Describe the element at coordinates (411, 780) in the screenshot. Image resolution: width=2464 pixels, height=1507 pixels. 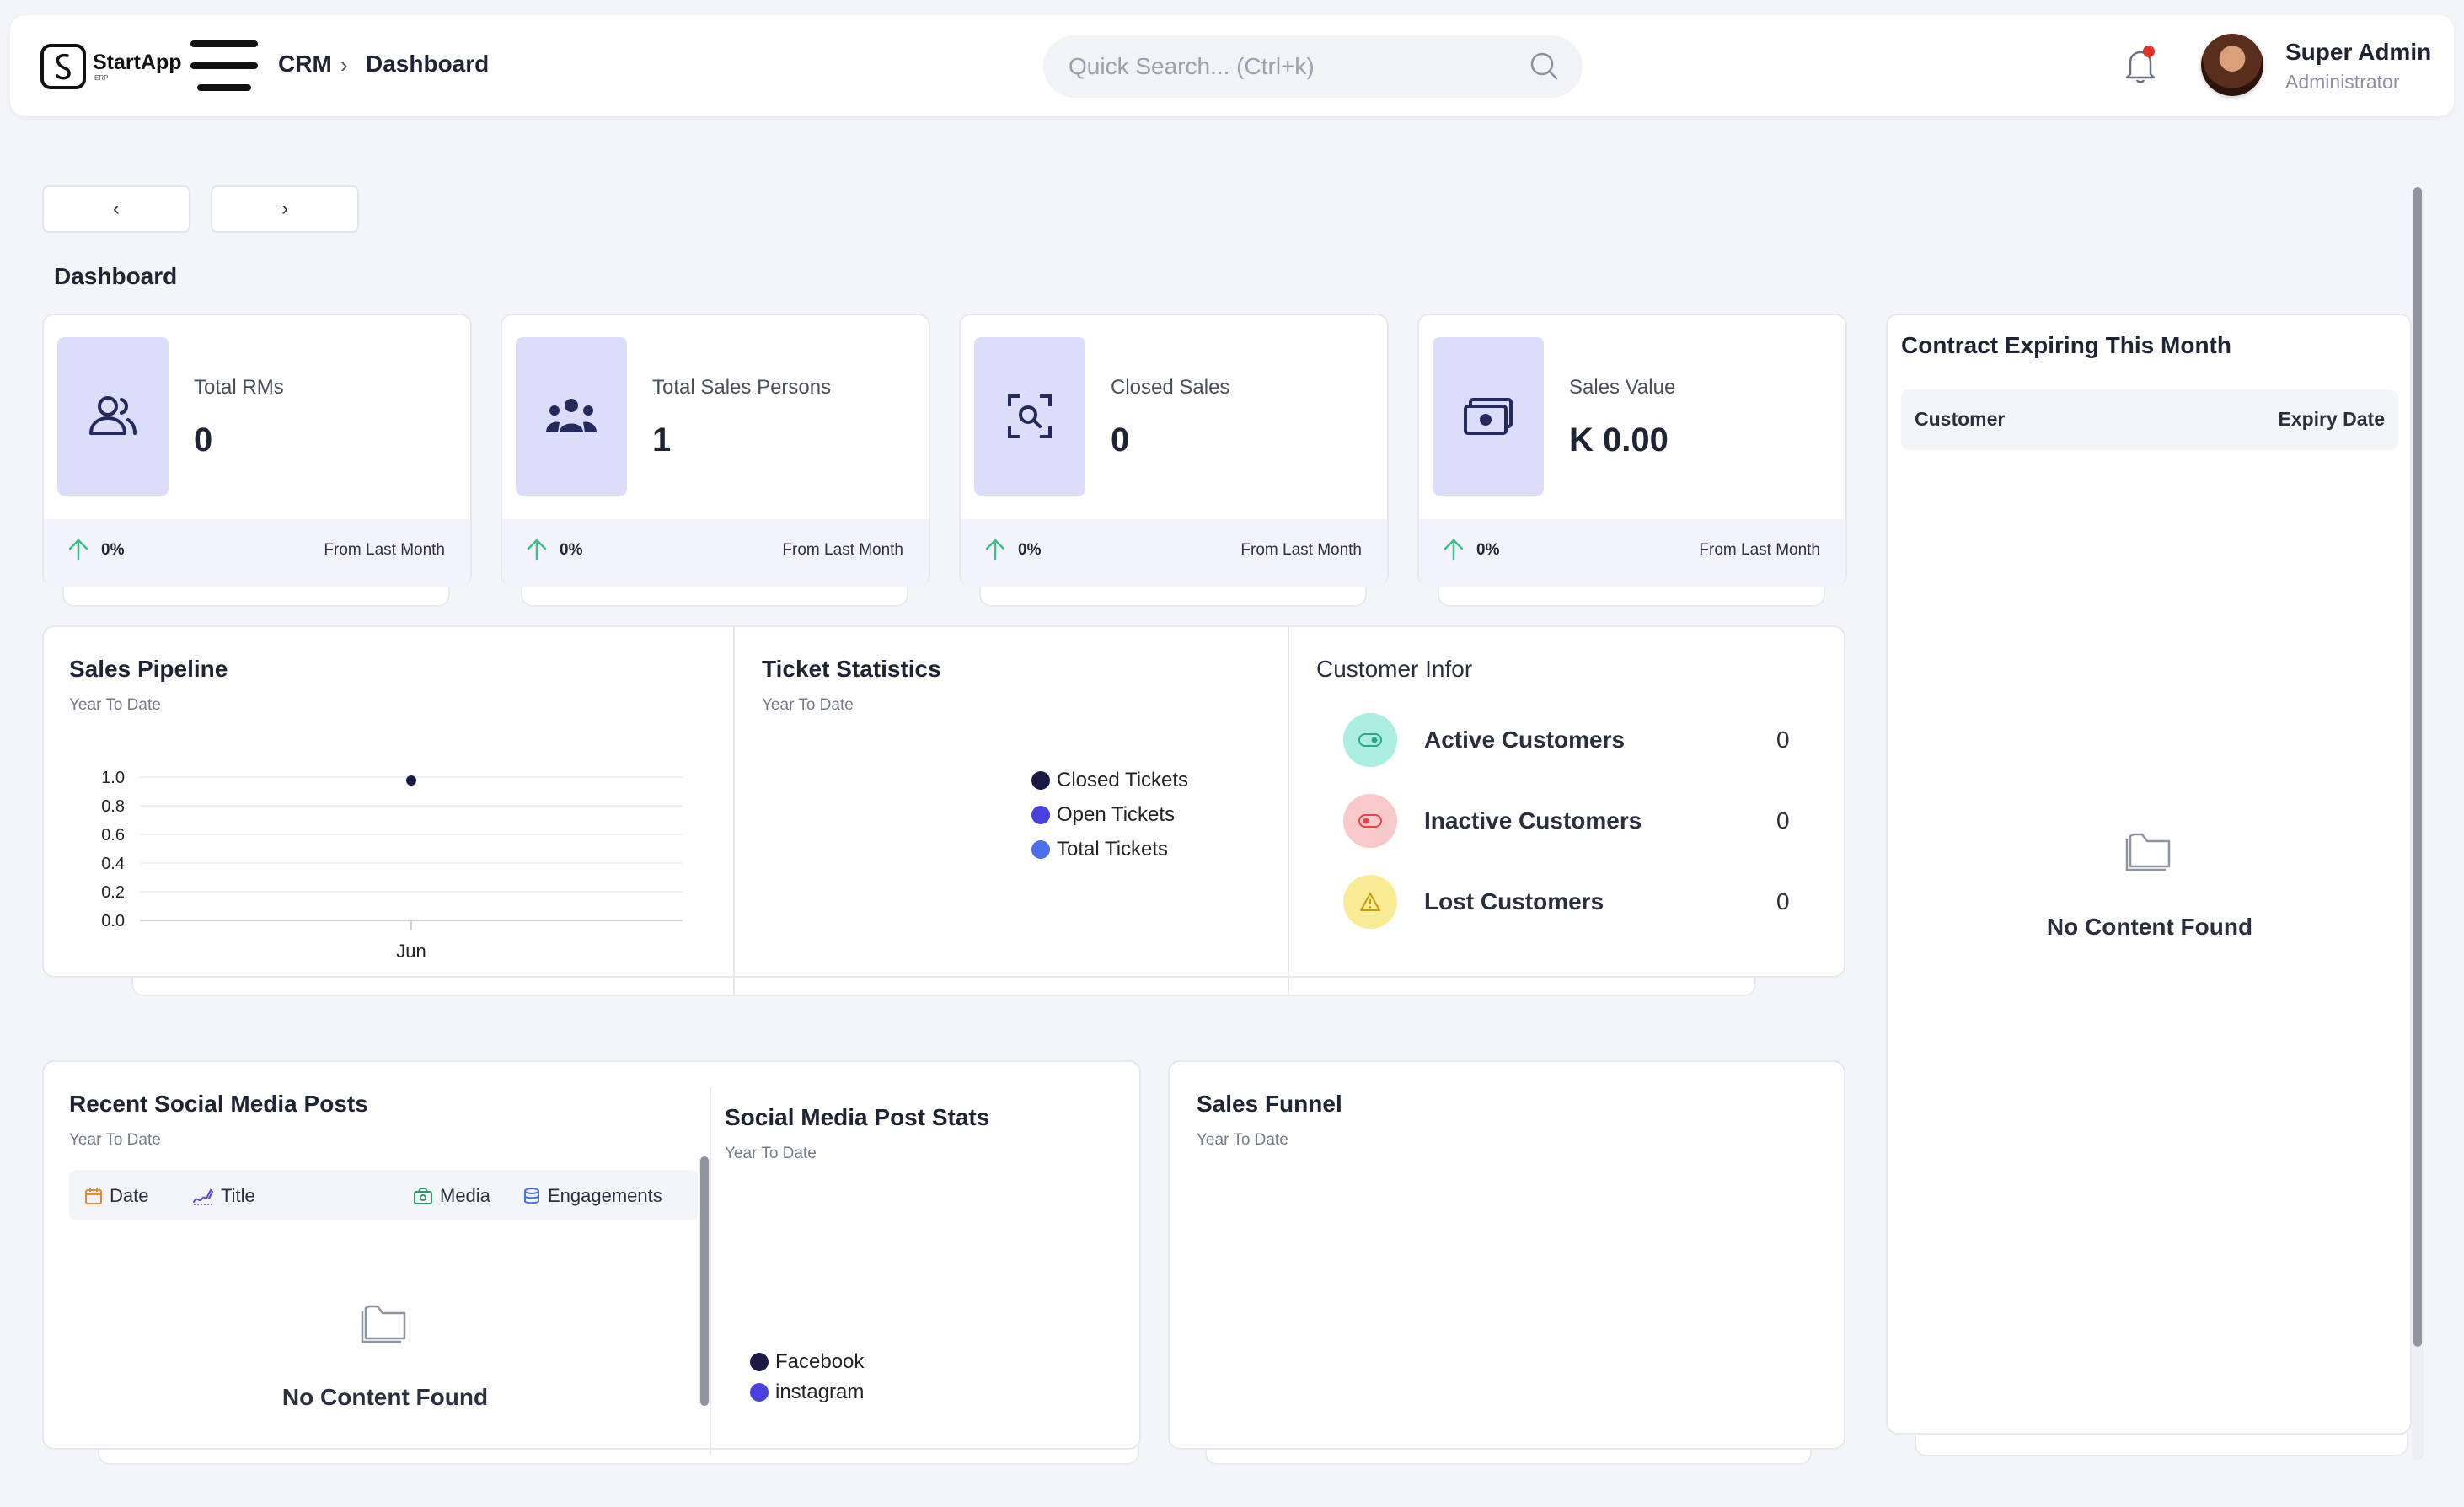
I see `data-point` at that location.